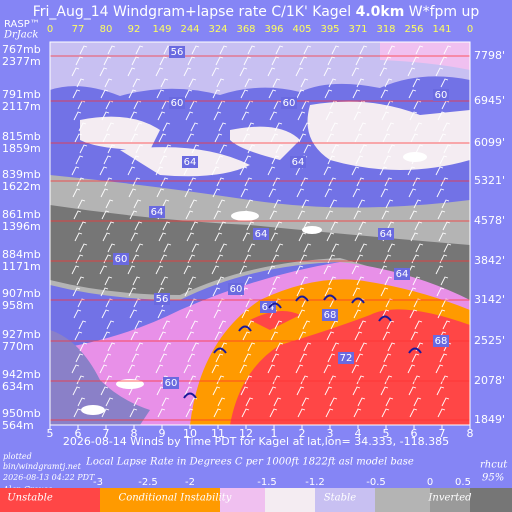 The height and width of the screenshot is (512, 512). What do you see at coordinates (329, 29) in the screenshot?
I see `w-star-value: 395` at bounding box center [329, 29].